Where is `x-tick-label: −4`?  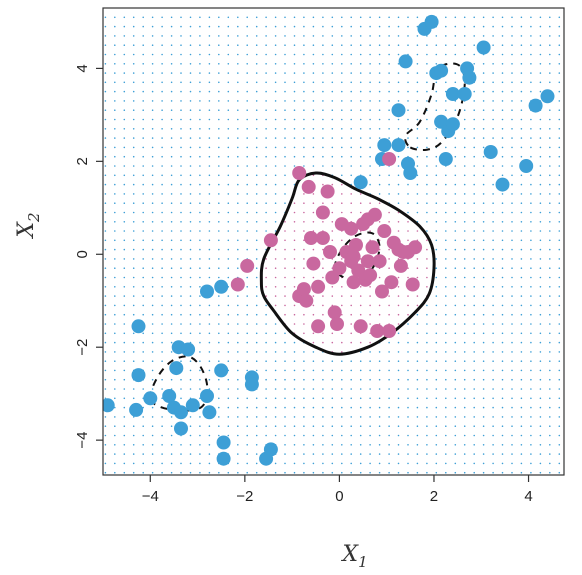
x-tick-label: −4 is located at coordinates (150, 496).